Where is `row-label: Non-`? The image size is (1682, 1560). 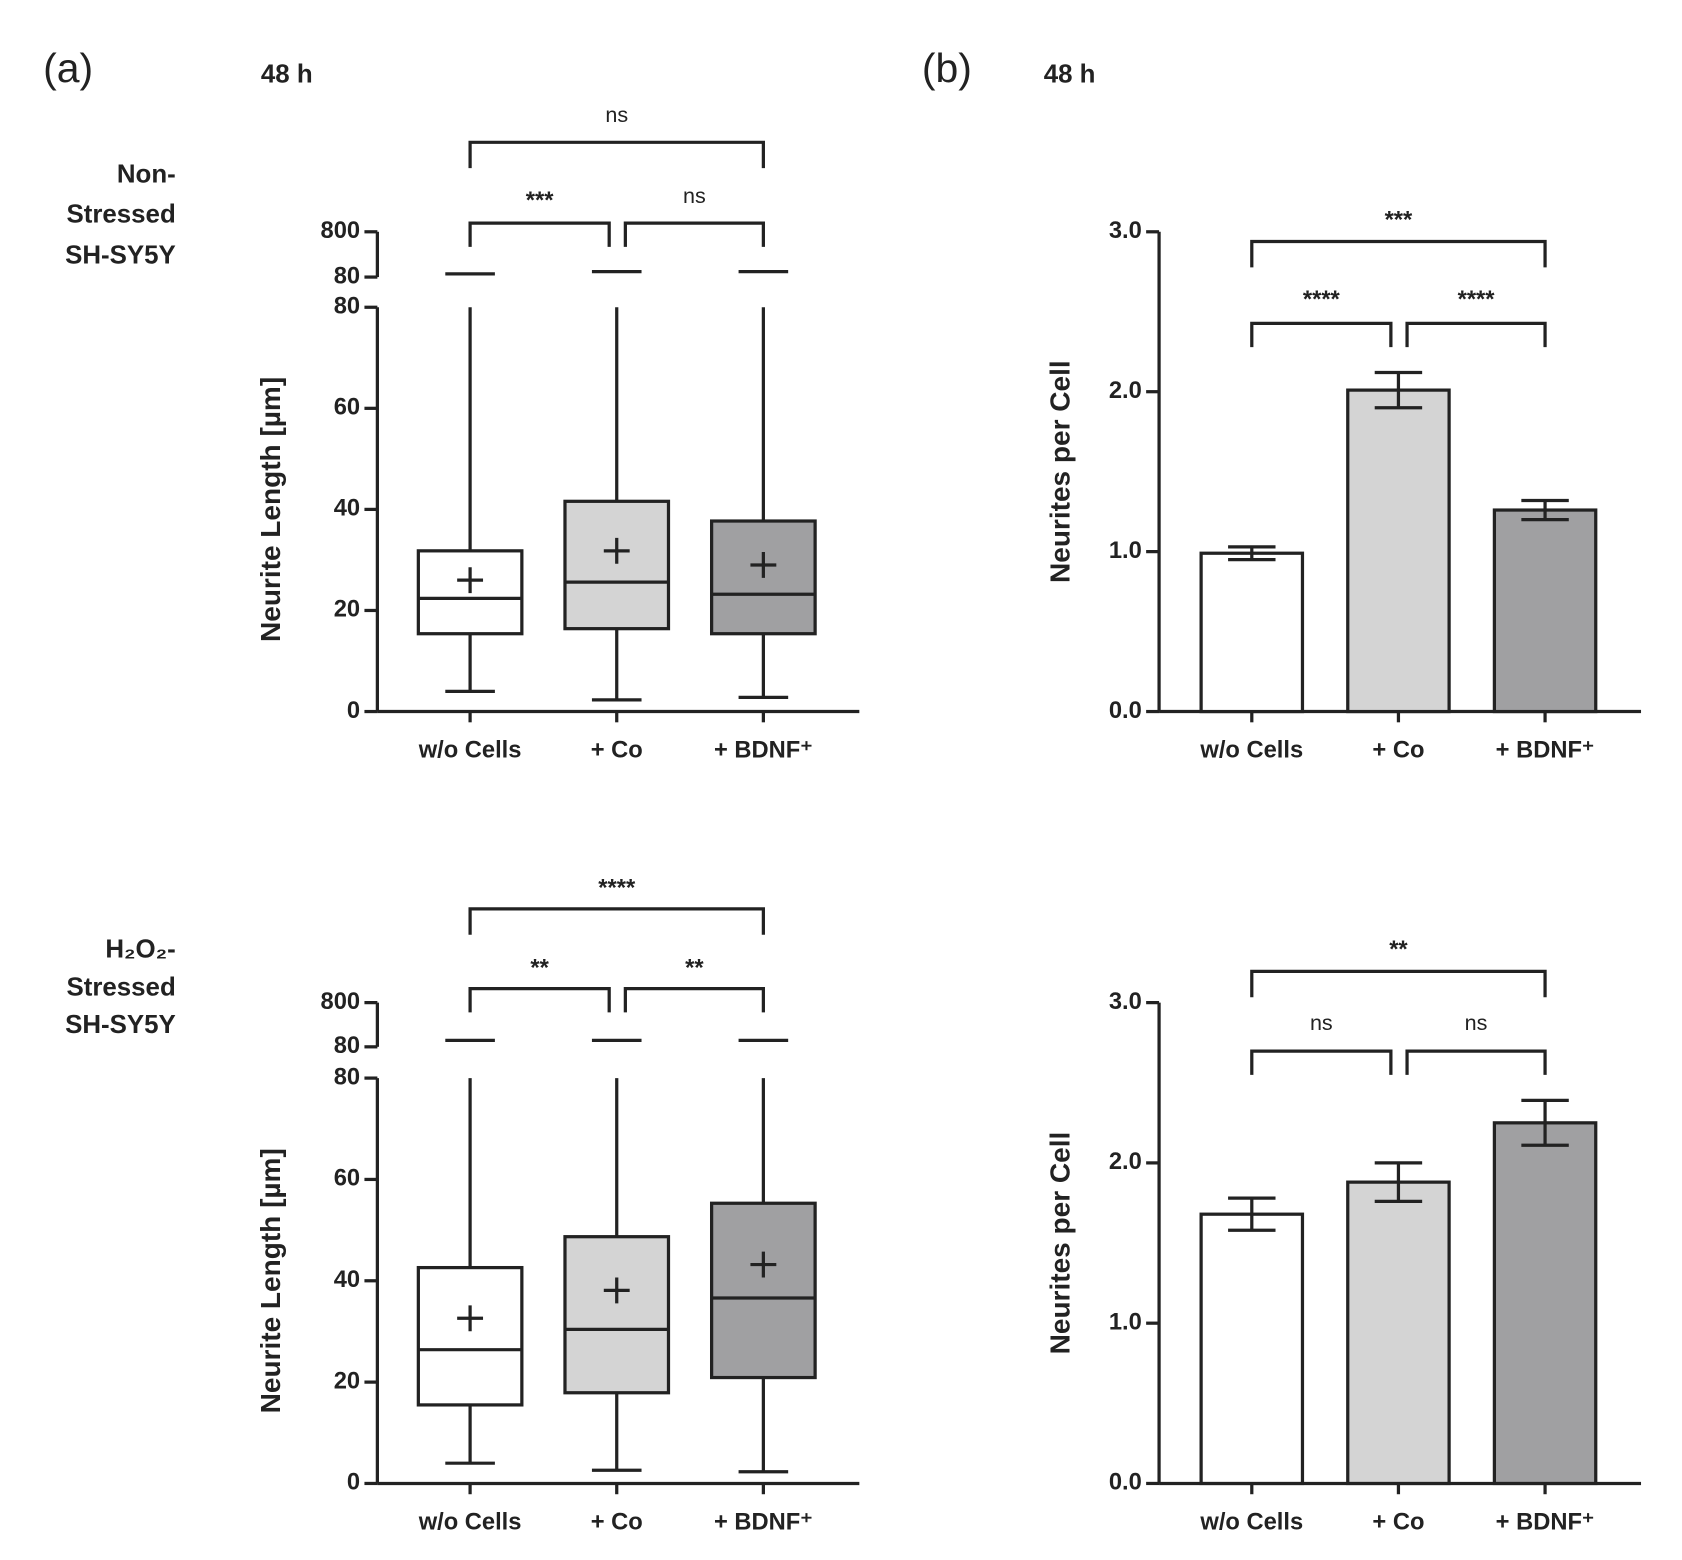
row-label: Non- is located at coordinates (146, 175).